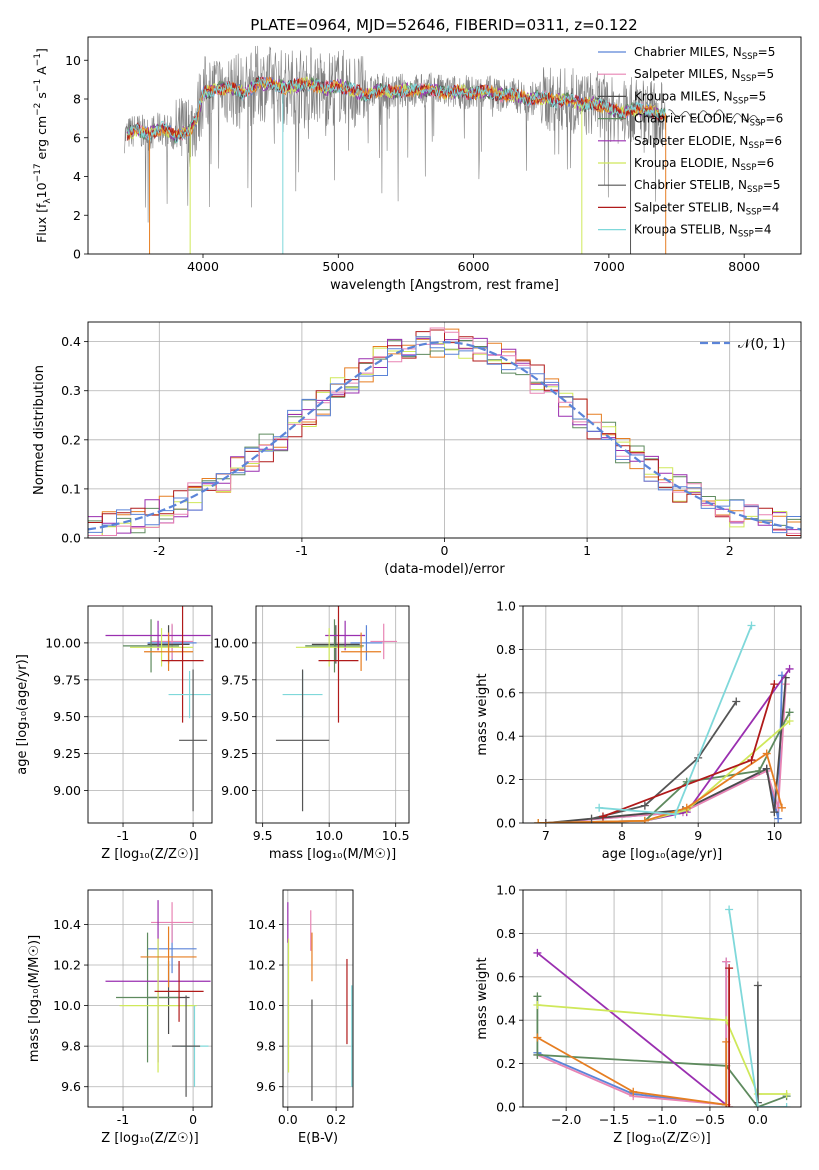 The image size is (819, 1170). What do you see at coordinates (67, 790) in the screenshot?
I see `y-tick-label: 9.00` at bounding box center [67, 790].